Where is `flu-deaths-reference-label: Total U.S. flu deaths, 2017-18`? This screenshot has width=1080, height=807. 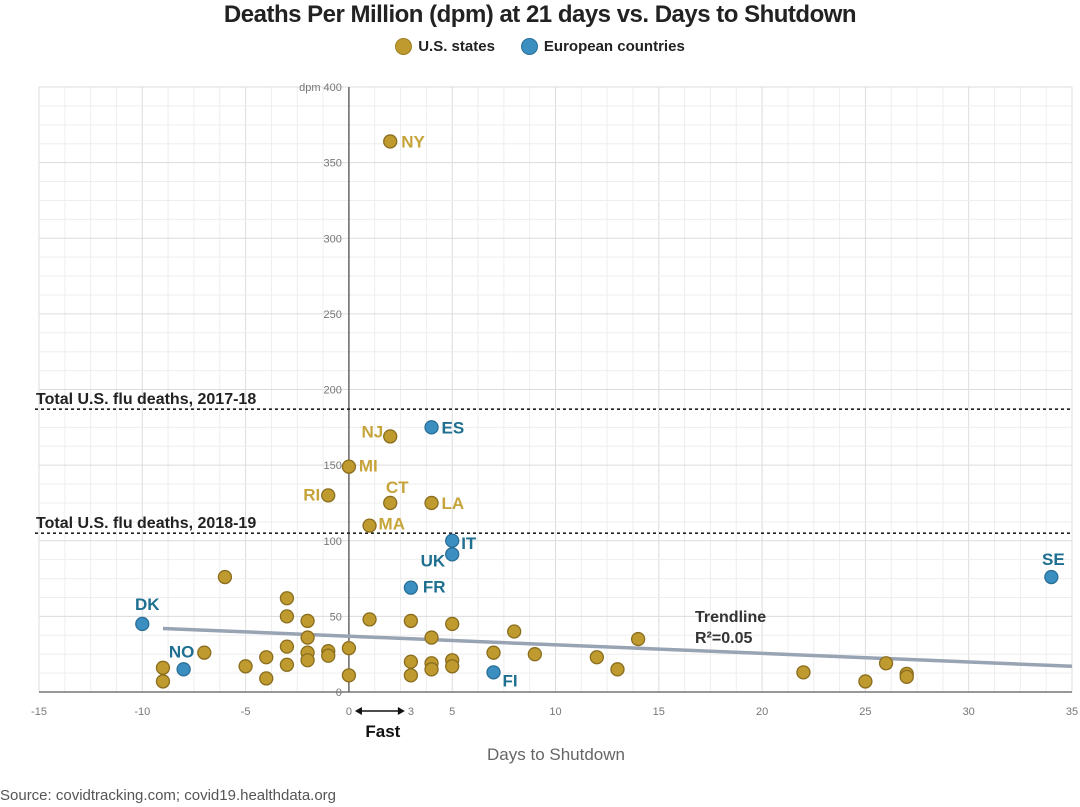
flu-deaths-reference-label: Total U.S. flu deaths, 2017-18 is located at coordinates (146, 399).